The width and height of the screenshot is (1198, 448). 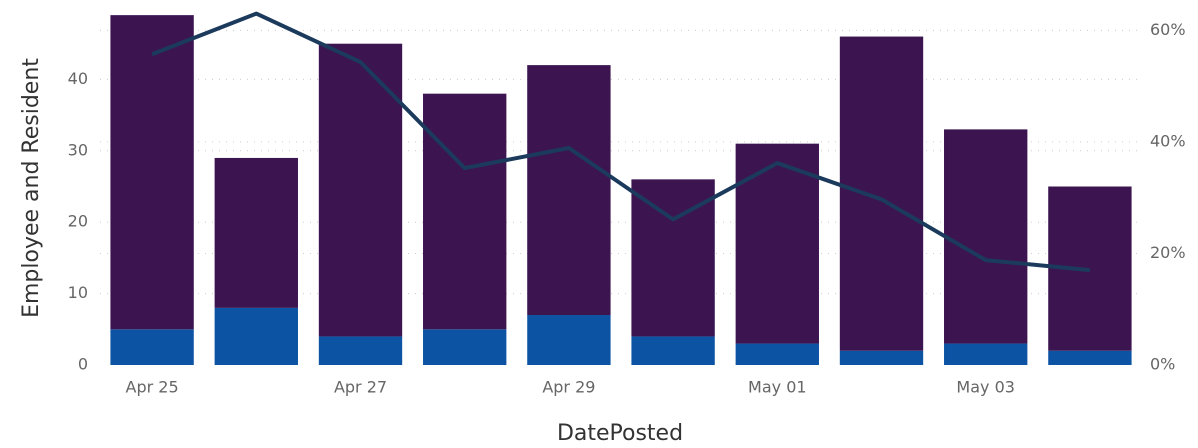 What do you see at coordinates (83, 364) in the screenshot?
I see `y-tick-label: 0` at bounding box center [83, 364].